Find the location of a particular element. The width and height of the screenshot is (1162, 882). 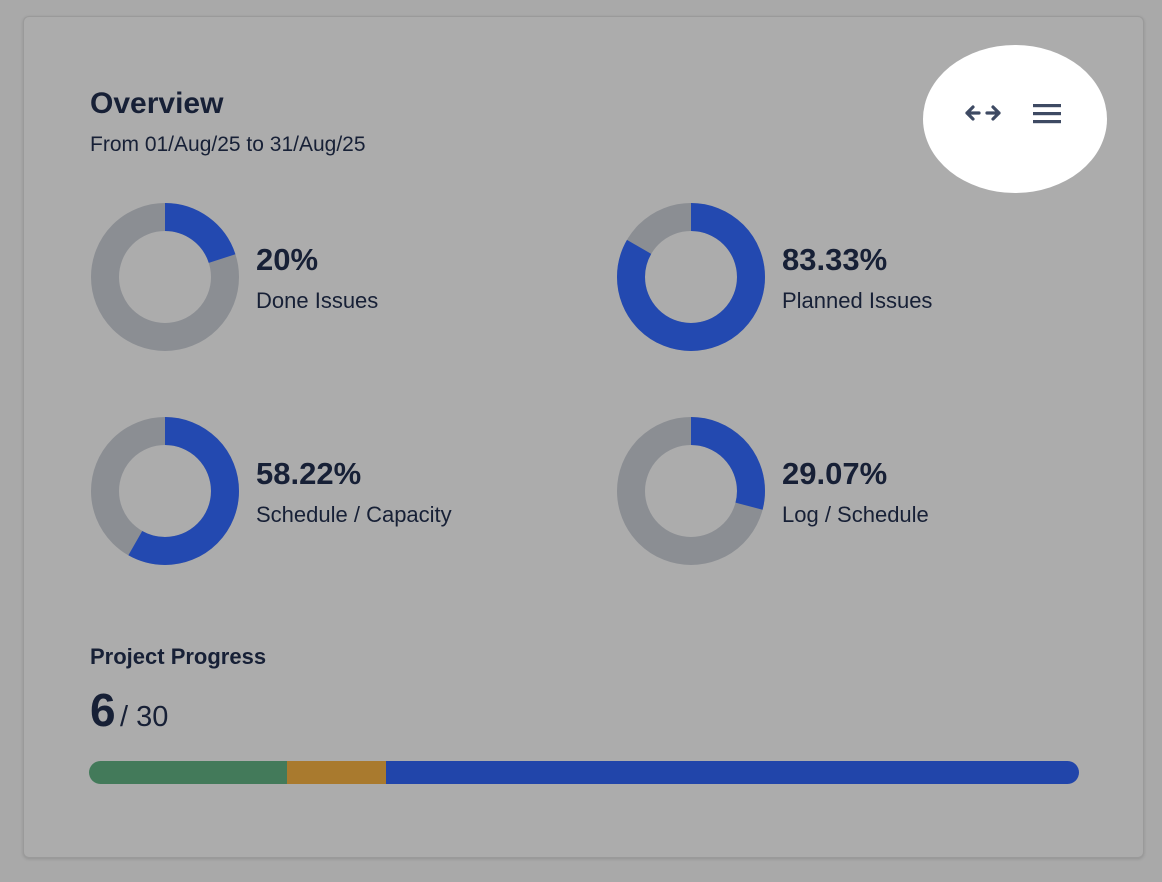

arrows-horizontal-icon is located at coordinates (983, 115).